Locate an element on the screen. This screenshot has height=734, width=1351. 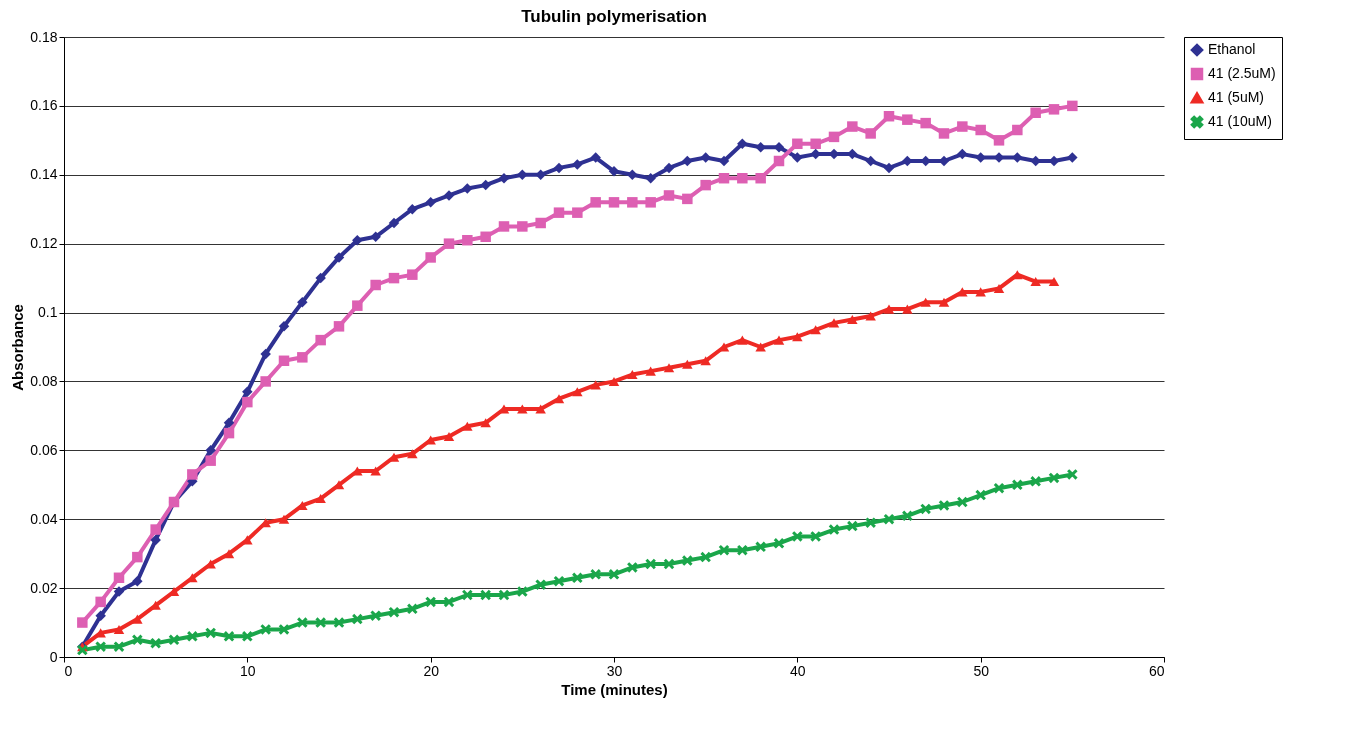
x-tick-label: 40 is located at coordinates (798, 670).